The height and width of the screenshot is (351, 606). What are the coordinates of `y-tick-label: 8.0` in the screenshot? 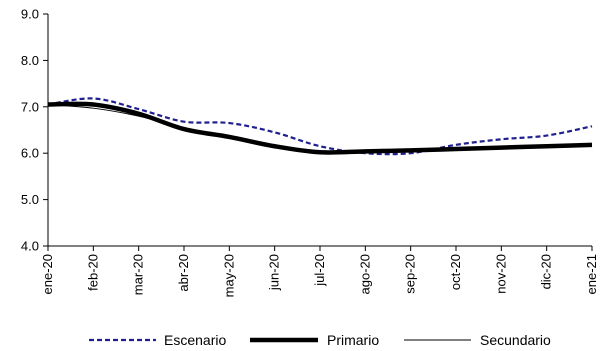 It's located at (30, 60).